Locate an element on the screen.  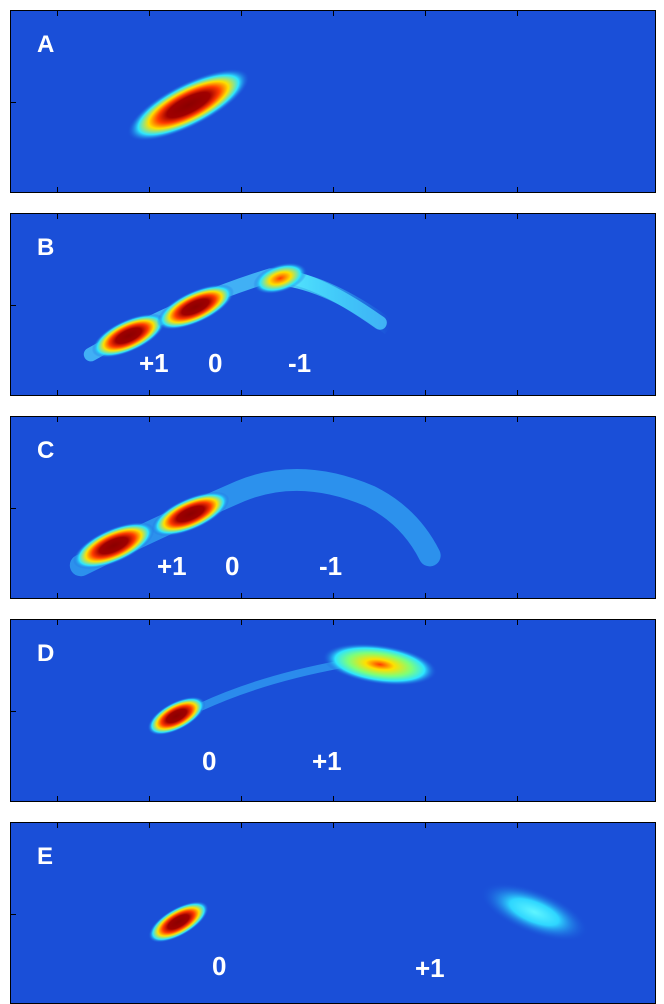
panel-label: D is located at coordinates (46, 653).